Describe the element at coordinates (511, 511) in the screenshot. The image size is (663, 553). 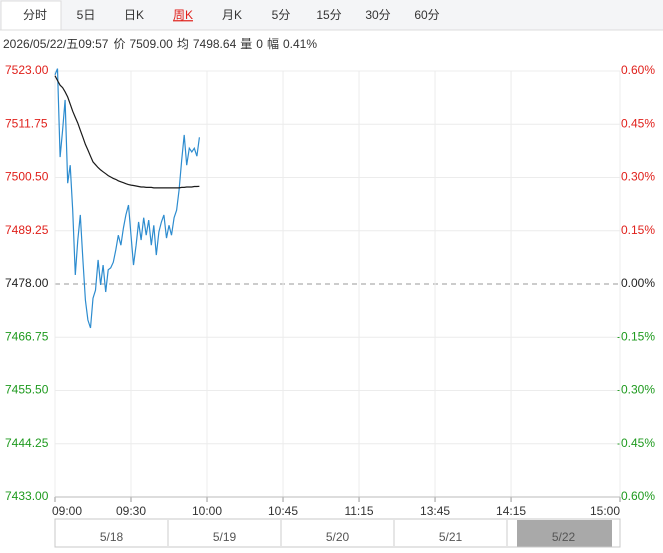
I see `x-tick-label: 14:15` at that location.